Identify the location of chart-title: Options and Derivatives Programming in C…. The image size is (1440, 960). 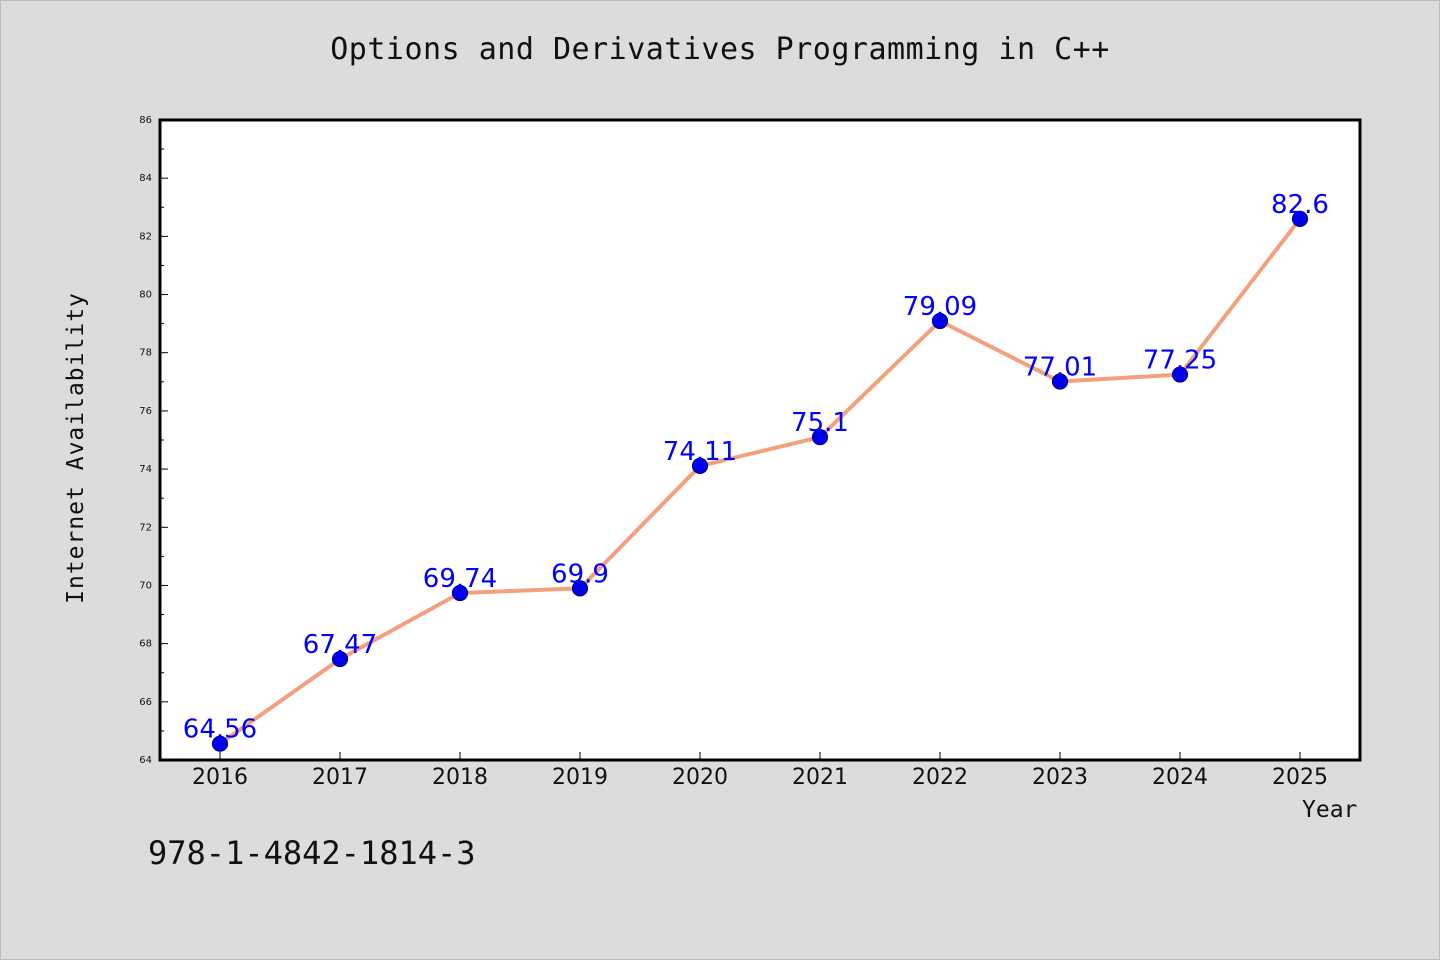
(720, 49).